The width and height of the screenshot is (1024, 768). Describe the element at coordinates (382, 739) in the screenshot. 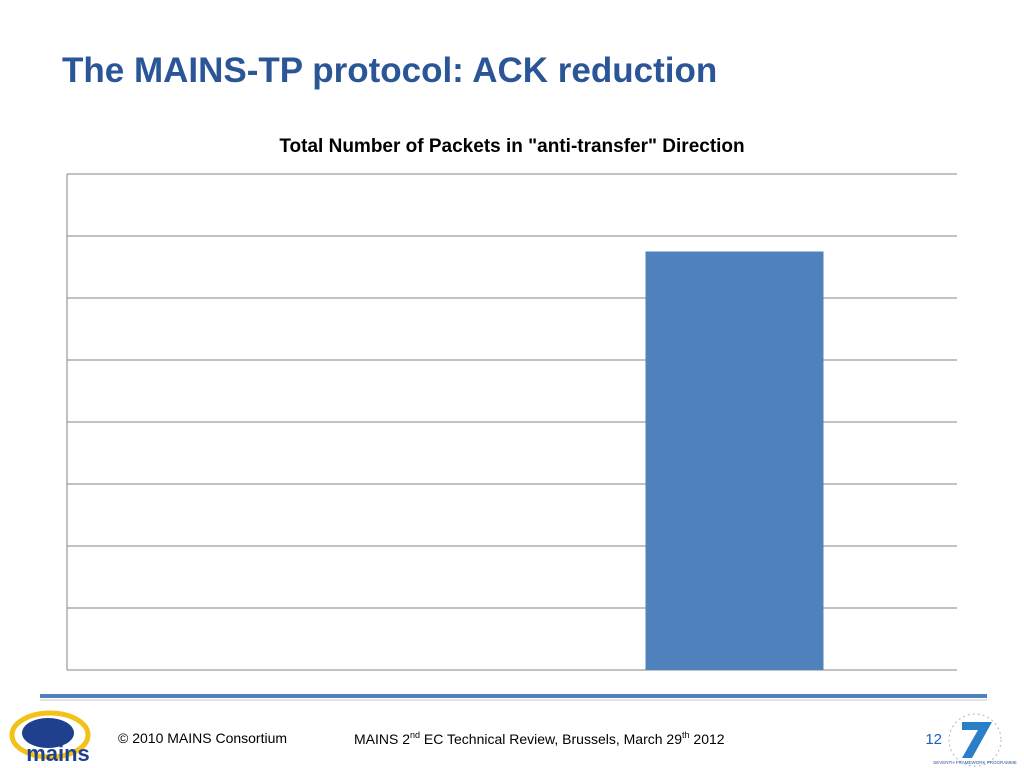

I see `footer-part: MAINS 2` at that location.